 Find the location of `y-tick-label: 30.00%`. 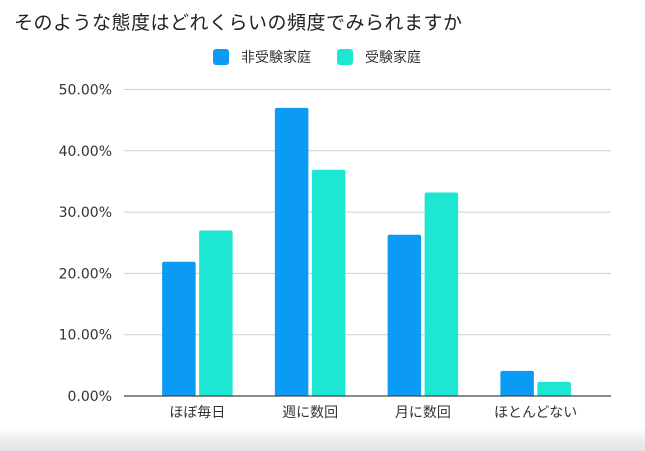

y-tick-label: 30.00% is located at coordinates (85, 213).